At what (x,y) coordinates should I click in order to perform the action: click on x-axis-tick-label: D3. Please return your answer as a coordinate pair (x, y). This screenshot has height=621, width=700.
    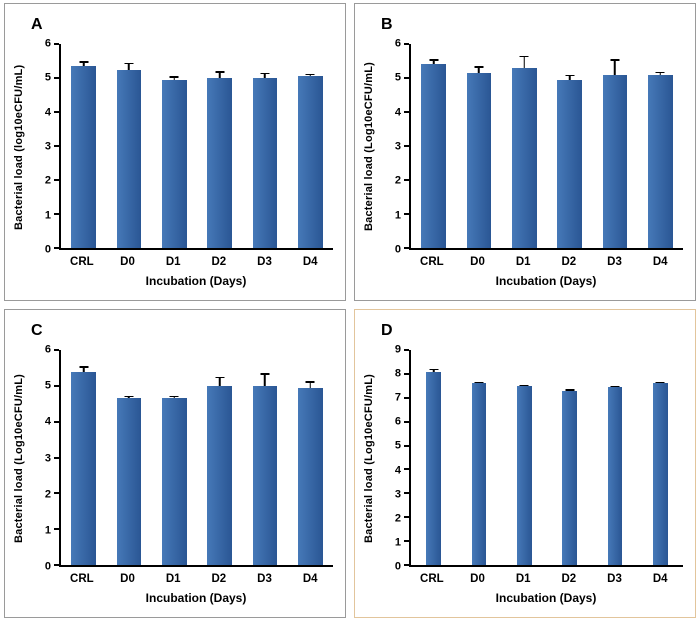
    Looking at the image, I should click on (614, 579).